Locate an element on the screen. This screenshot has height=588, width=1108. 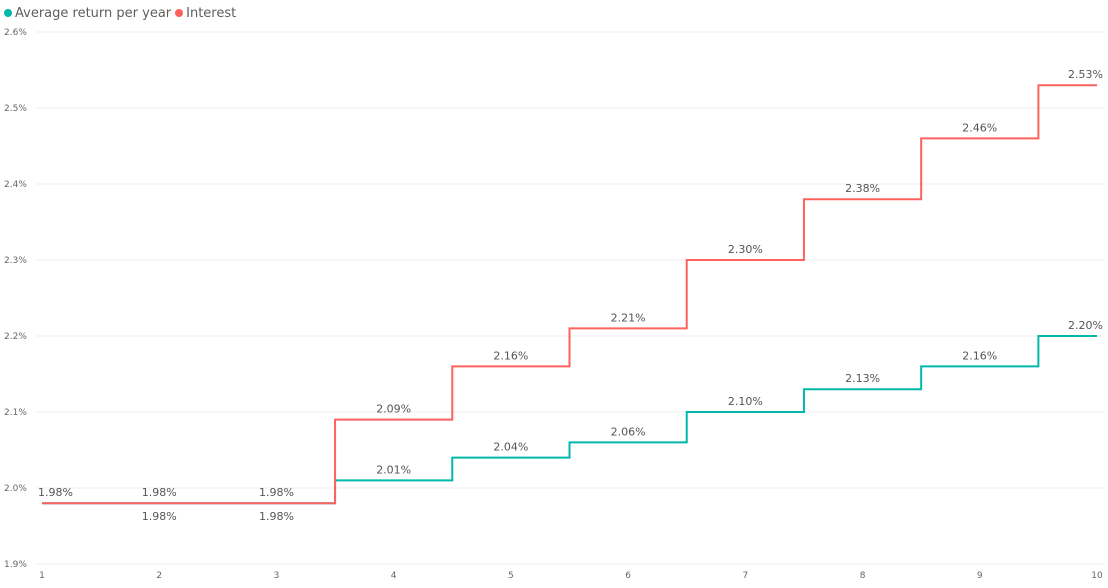
data-label: 2.21% is located at coordinates (628, 317).